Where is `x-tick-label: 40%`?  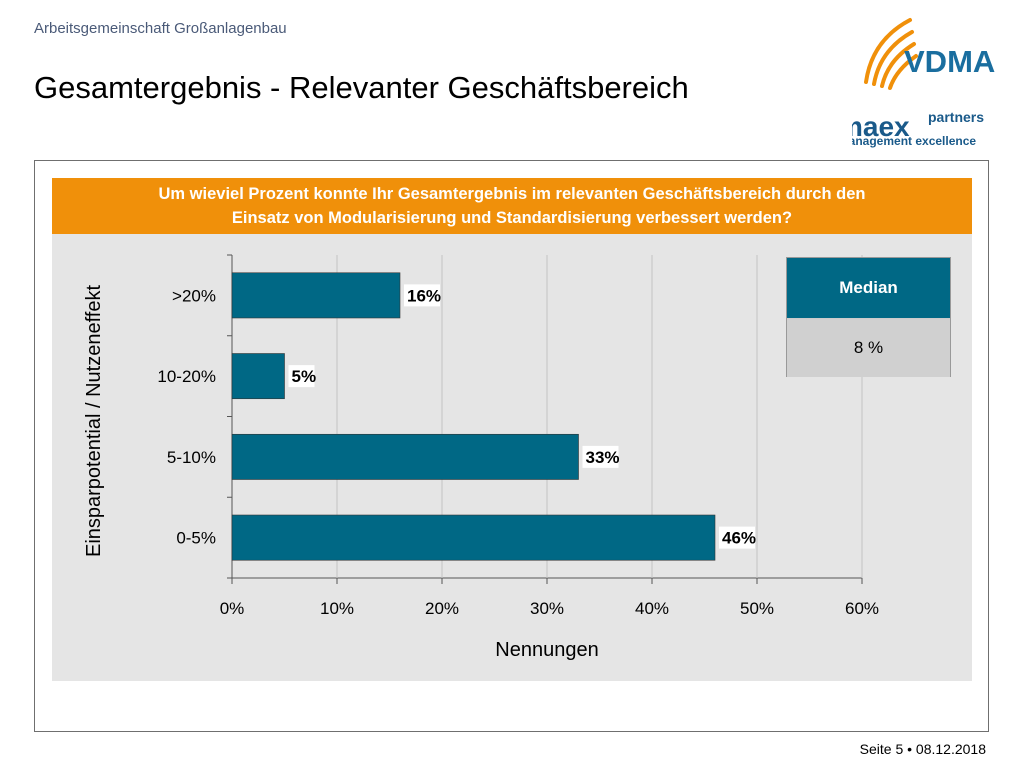
x-tick-label: 40% is located at coordinates (652, 608).